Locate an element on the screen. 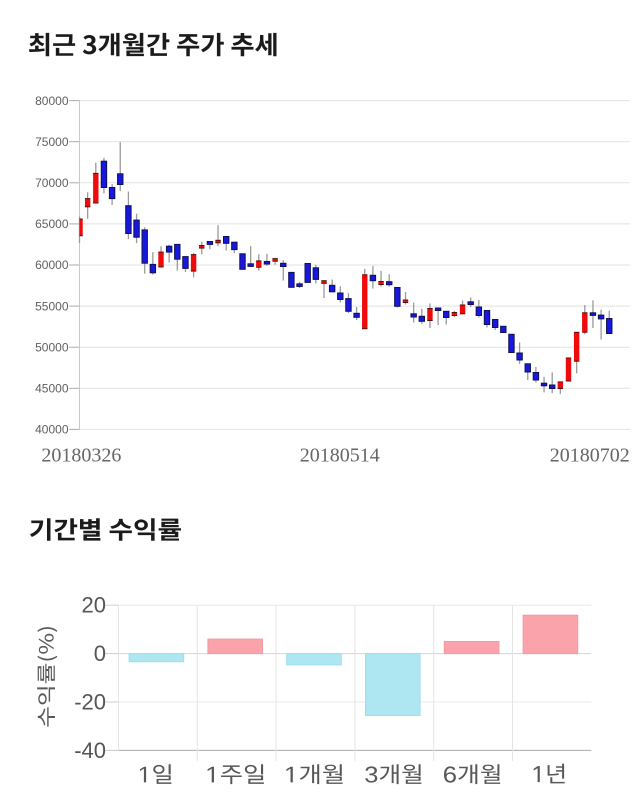 The image size is (640, 810). svg-text: 80000 is located at coordinates (52, 101).